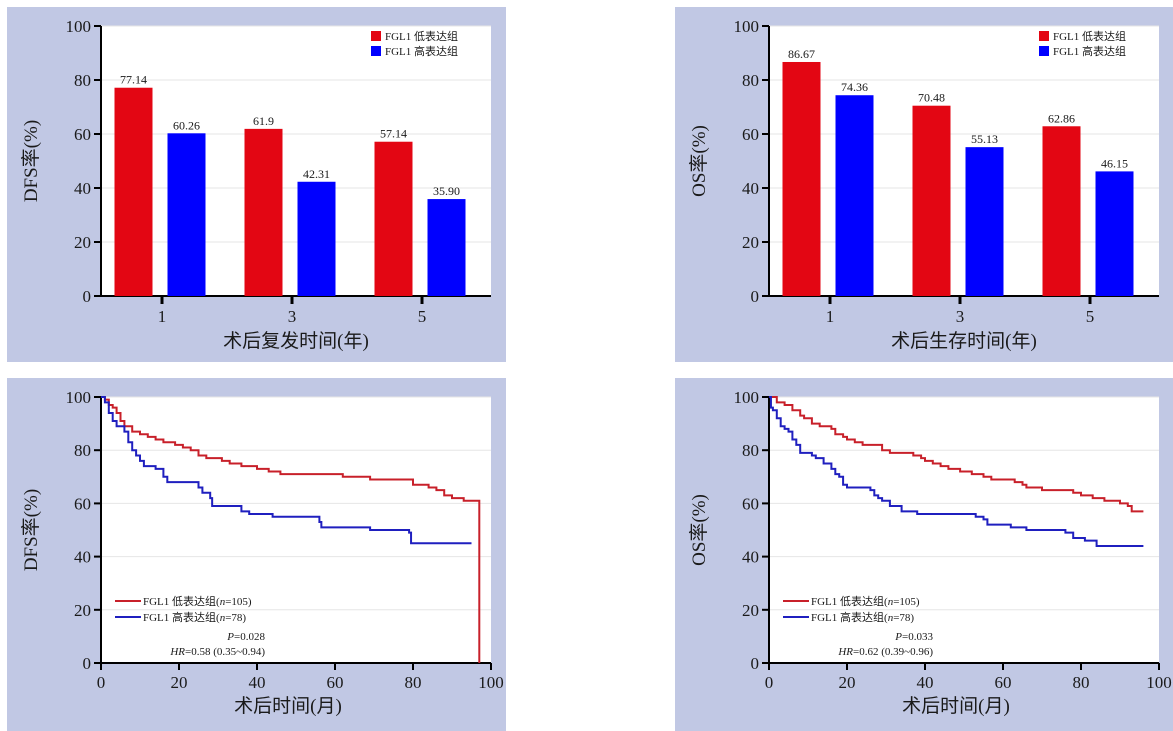 The image size is (1173, 731). Describe the element at coordinates (893, 652) in the screenshot. I see `hr-value: =0.62 (0.39~0.96)` at that location.